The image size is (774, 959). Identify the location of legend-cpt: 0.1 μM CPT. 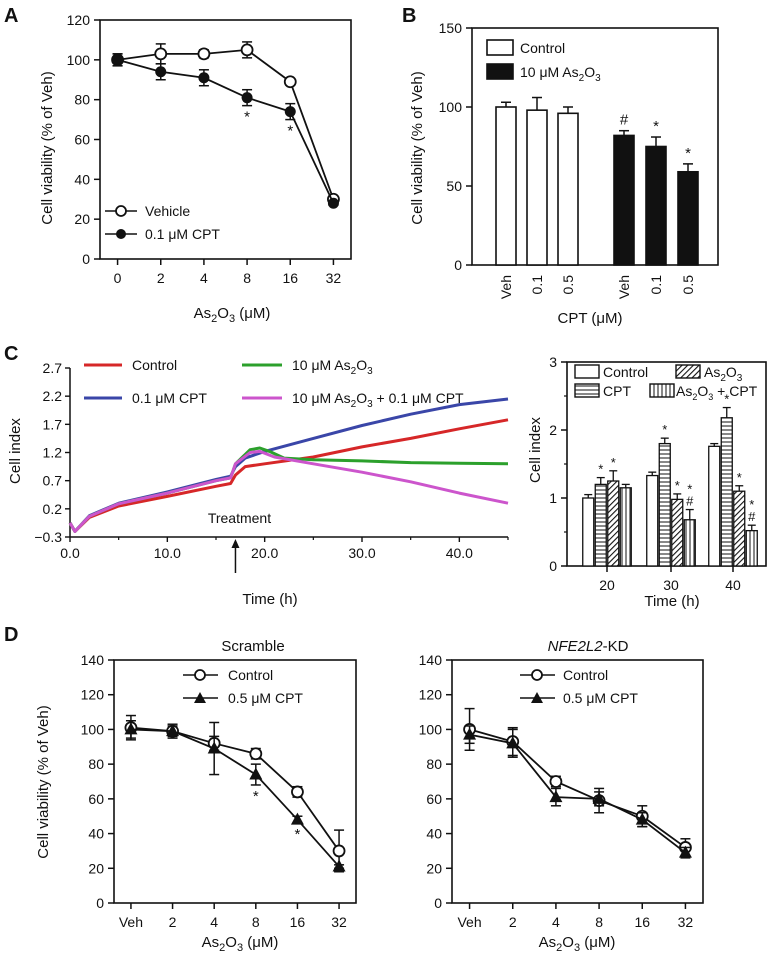
(169, 398).